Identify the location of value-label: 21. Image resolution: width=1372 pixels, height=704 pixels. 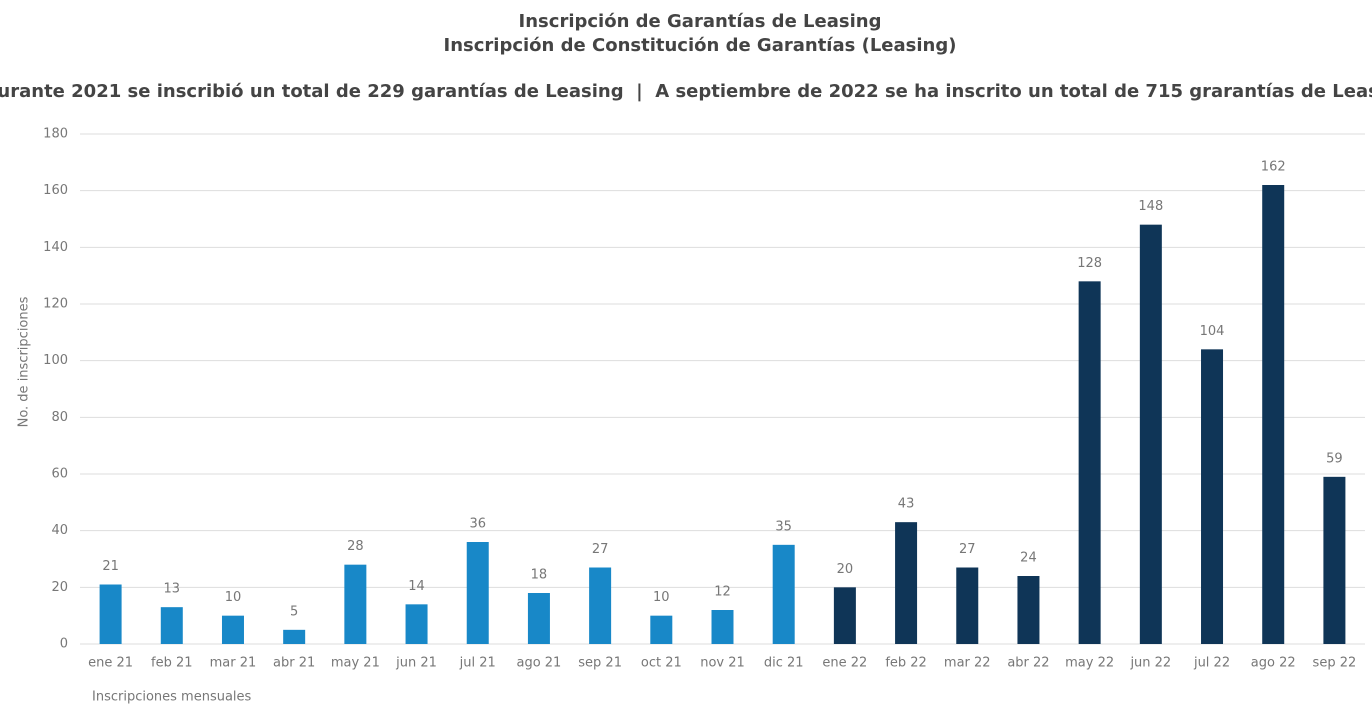
(110, 566).